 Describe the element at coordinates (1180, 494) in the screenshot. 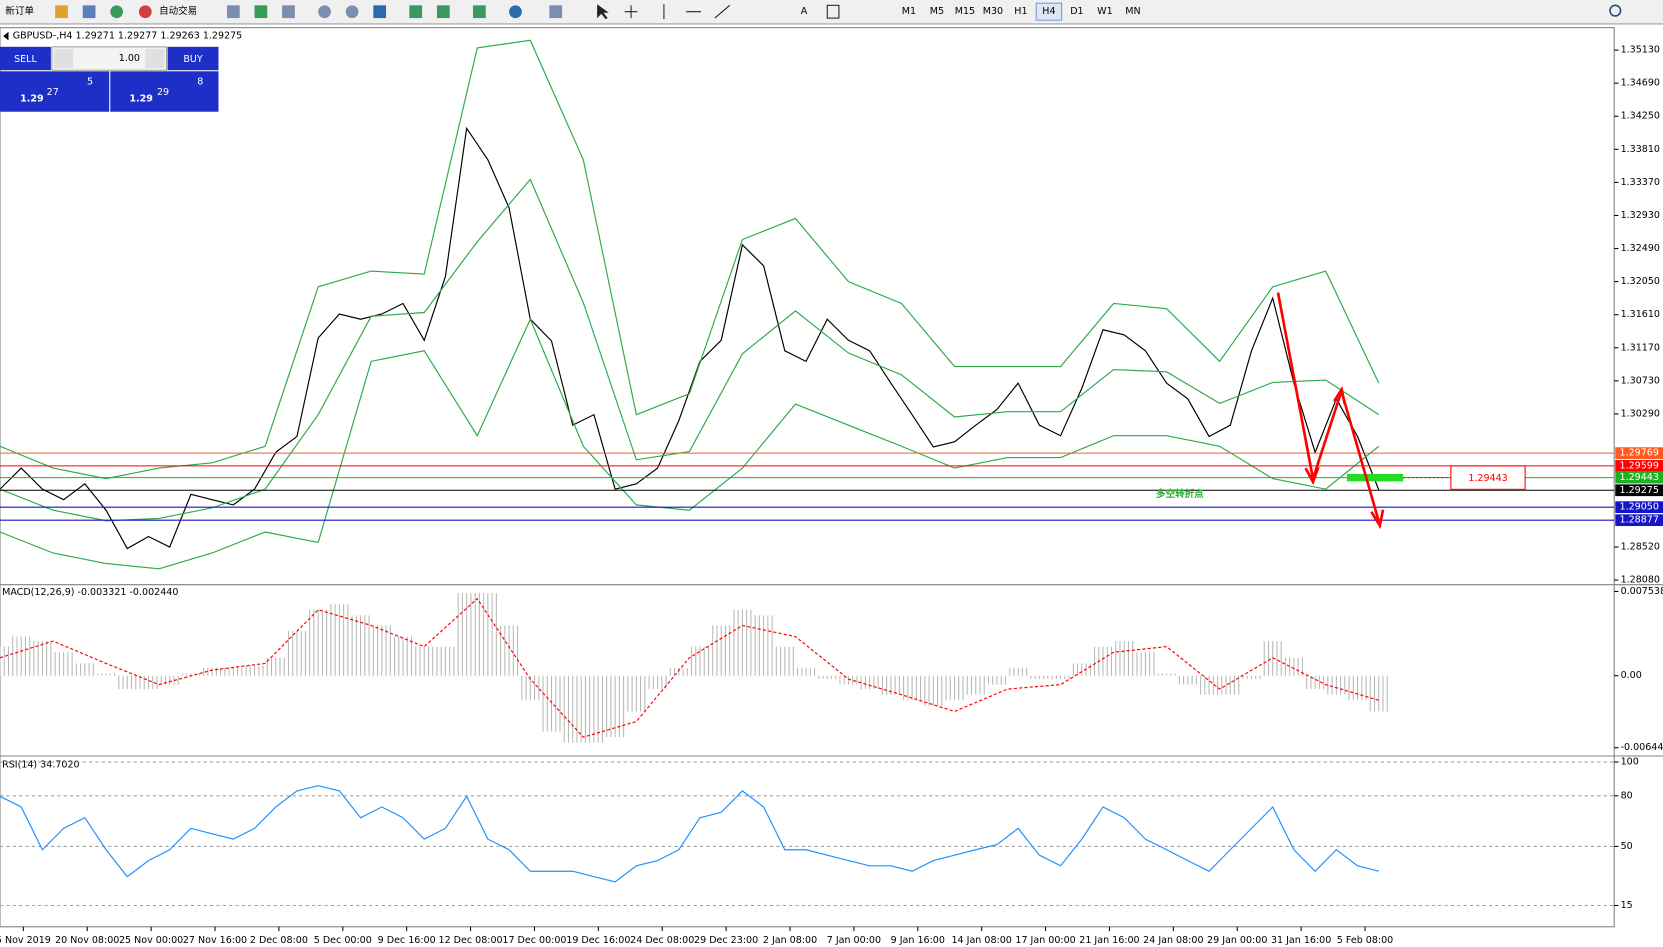

I see `annotation-text: 多空转折点` at that location.